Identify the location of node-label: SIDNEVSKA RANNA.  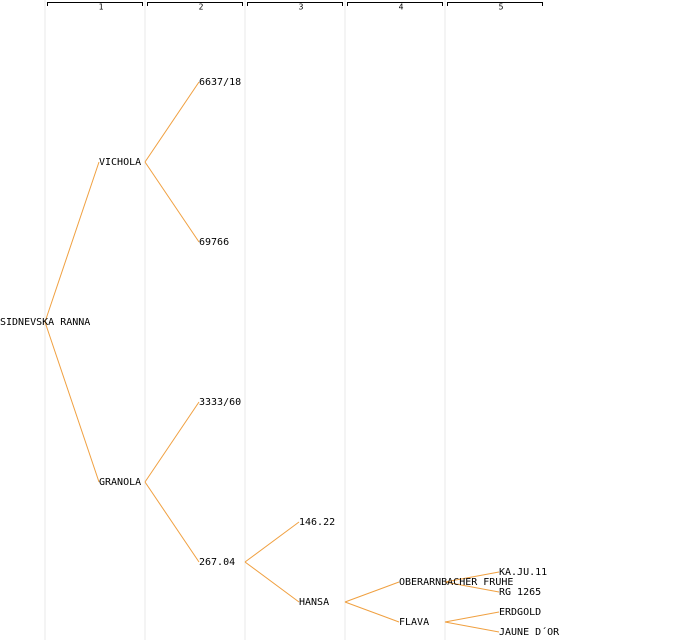
(45, 322).